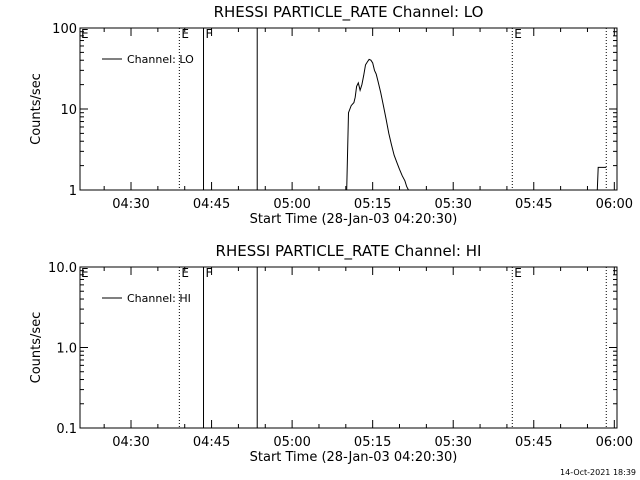 This screenshot has width=640, height=480. I want to click on chart-title: RHESSI PARTICLE_RATE Channel: LO, so click(349, 12).